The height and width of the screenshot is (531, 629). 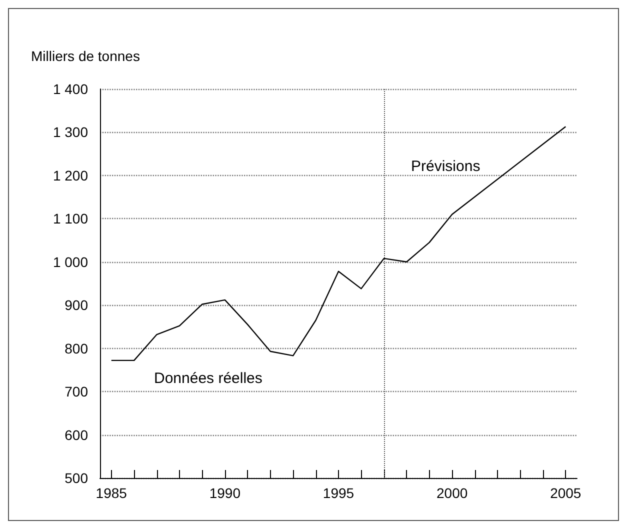 What do you see at coordinates (76, 434) in the screenshot?
I see `y-tick-label: 600` at bounding box center [76, 434].